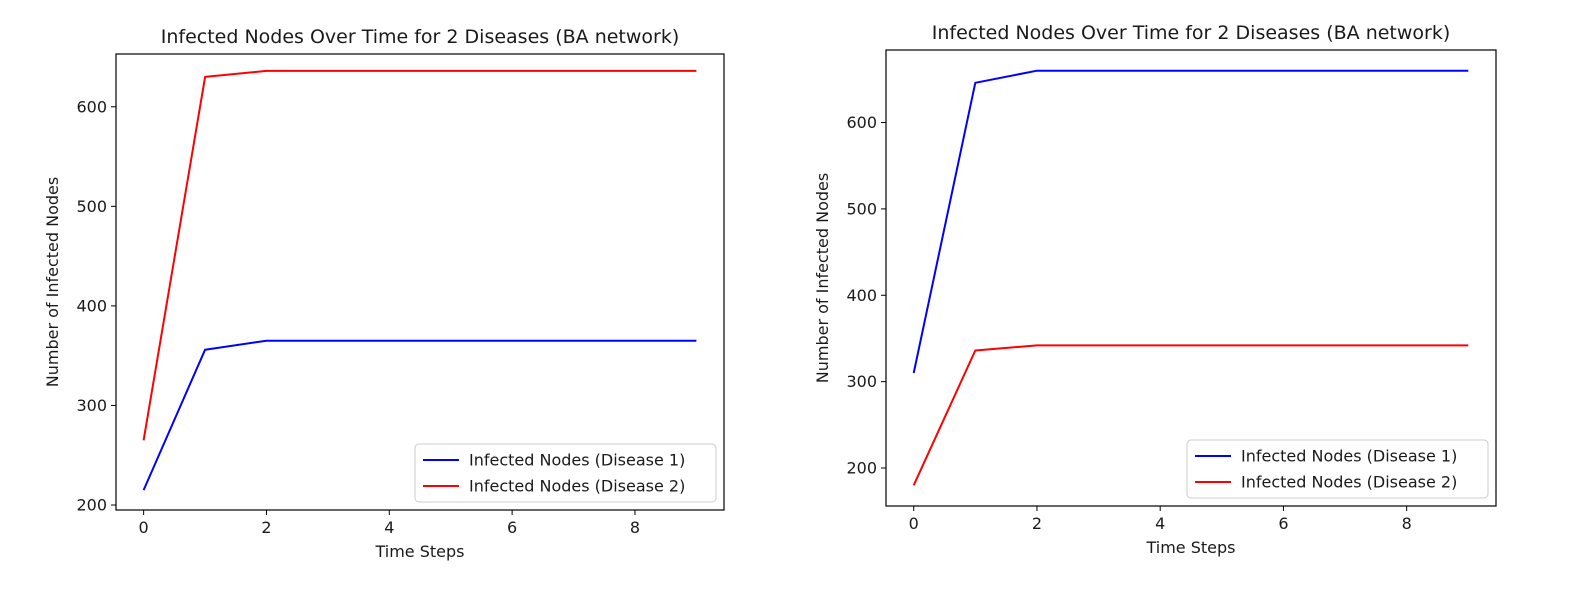 The height and width of the screenshot is (601, 1592). I want to click on chart1-xtick-label: 0, so click(144, 527).